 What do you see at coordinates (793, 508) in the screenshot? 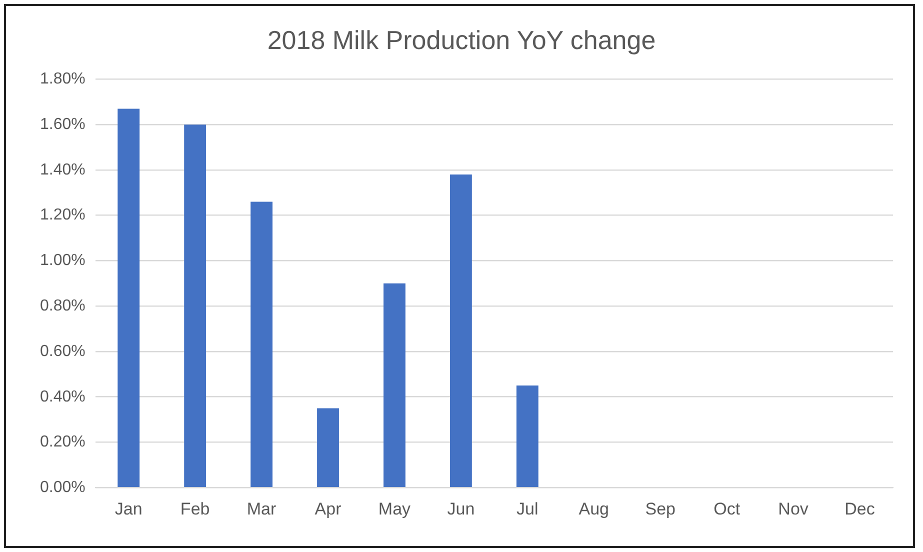
I see `x-tick-label: Nov` at bounding box center [793, 508].